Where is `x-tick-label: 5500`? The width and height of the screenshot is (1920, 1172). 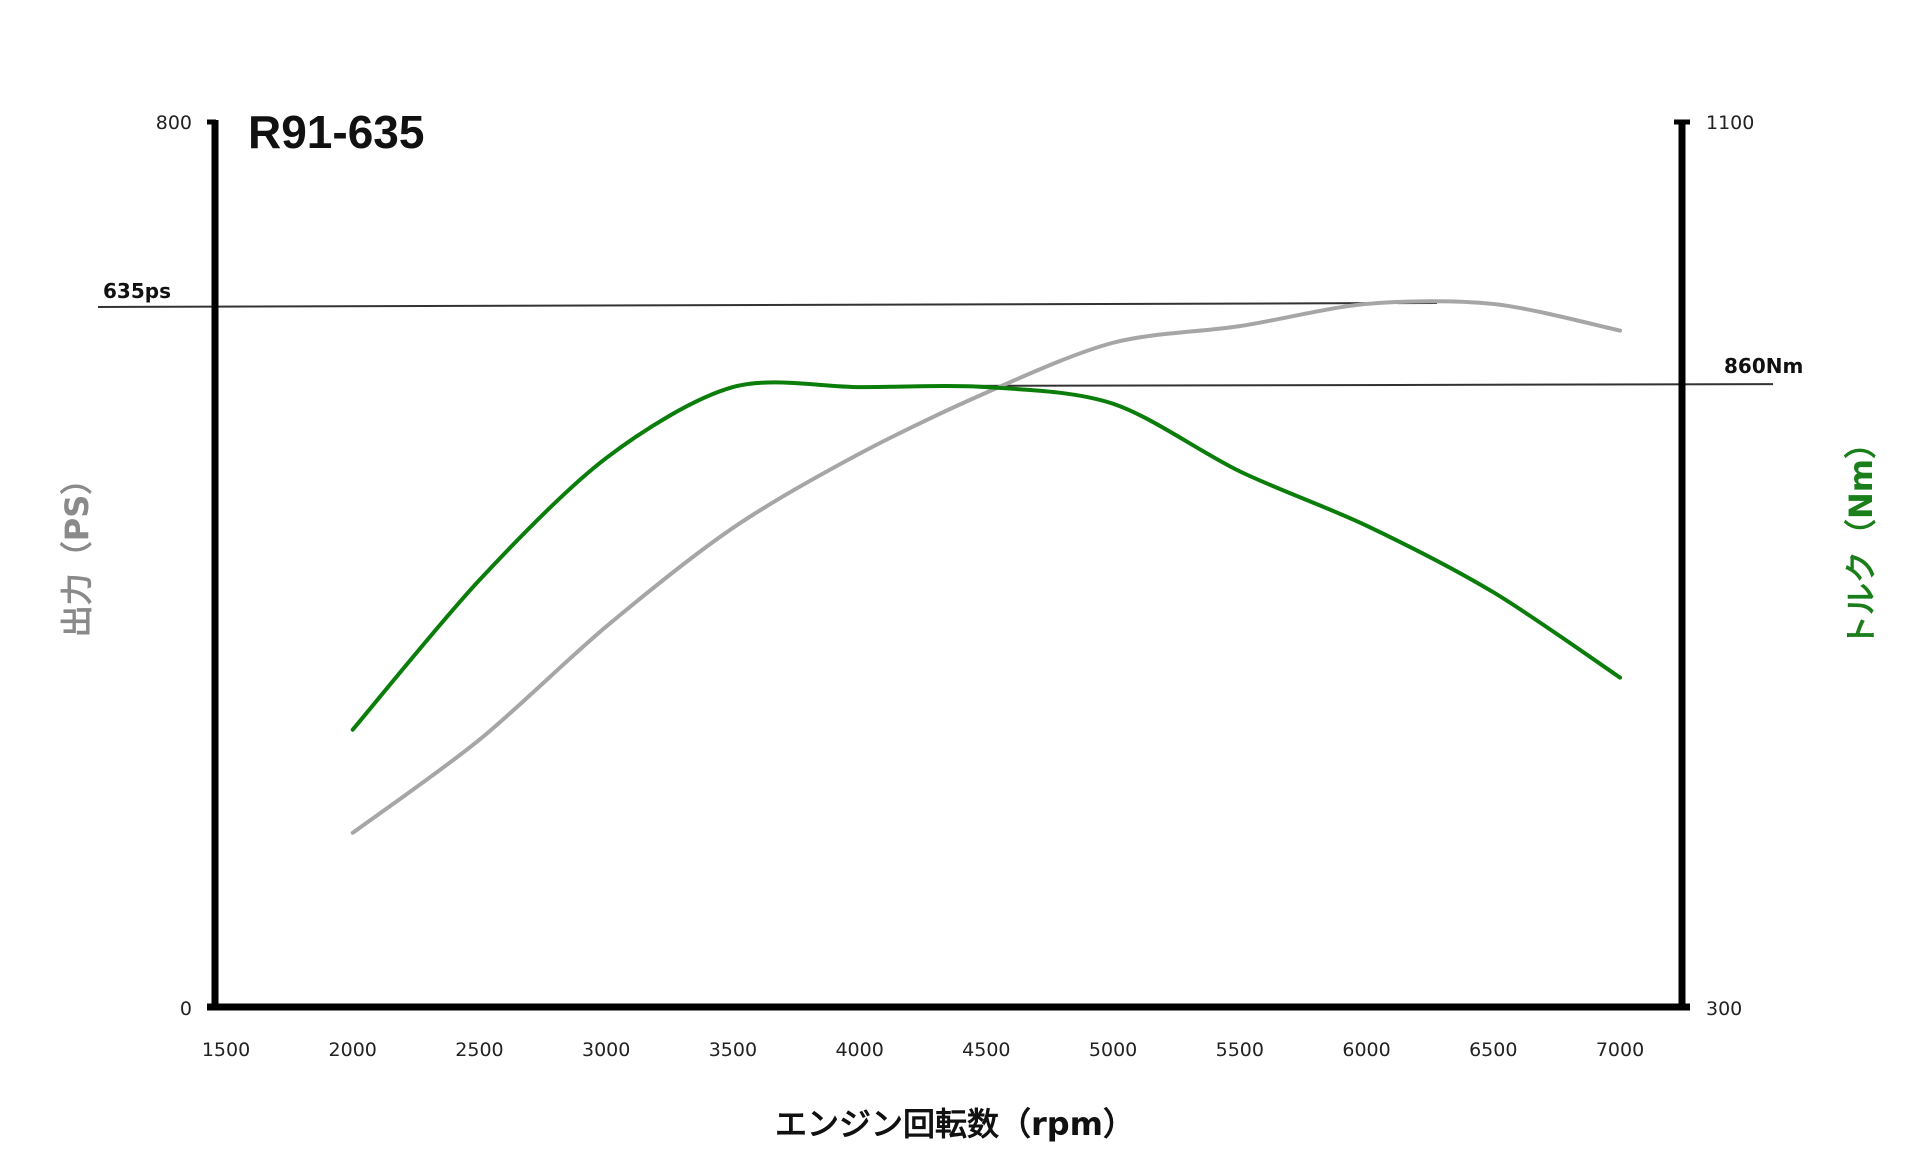 x-tick-label: 5500 is located at coordinates (1240, 1050).